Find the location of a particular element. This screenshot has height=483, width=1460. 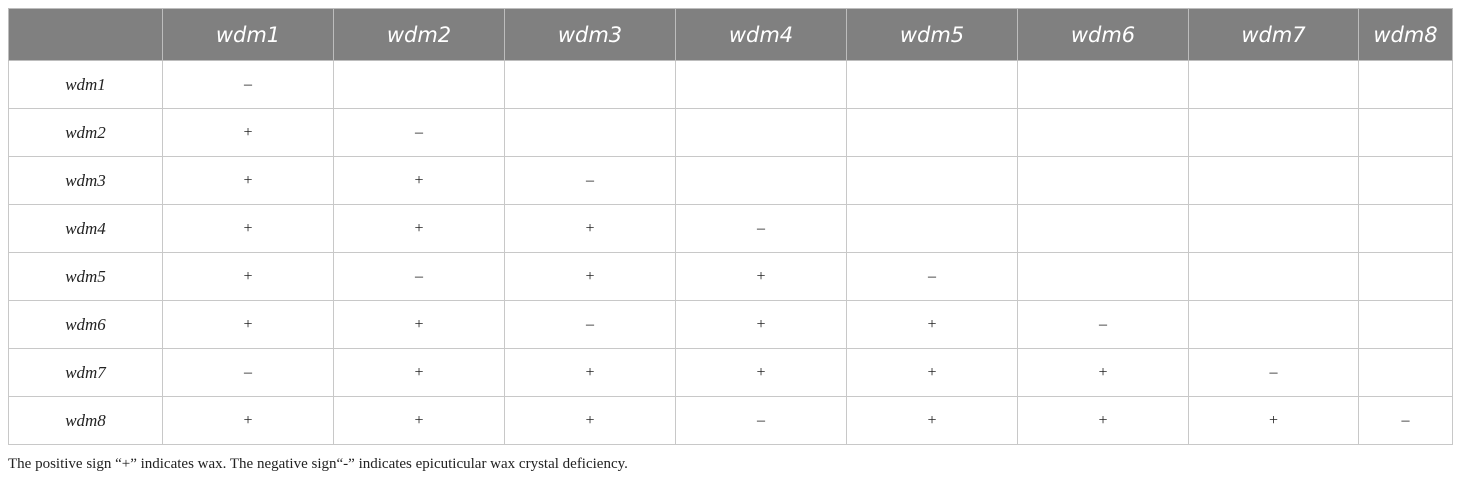

column-header: wdm3 is located at coordinates (590, 34).